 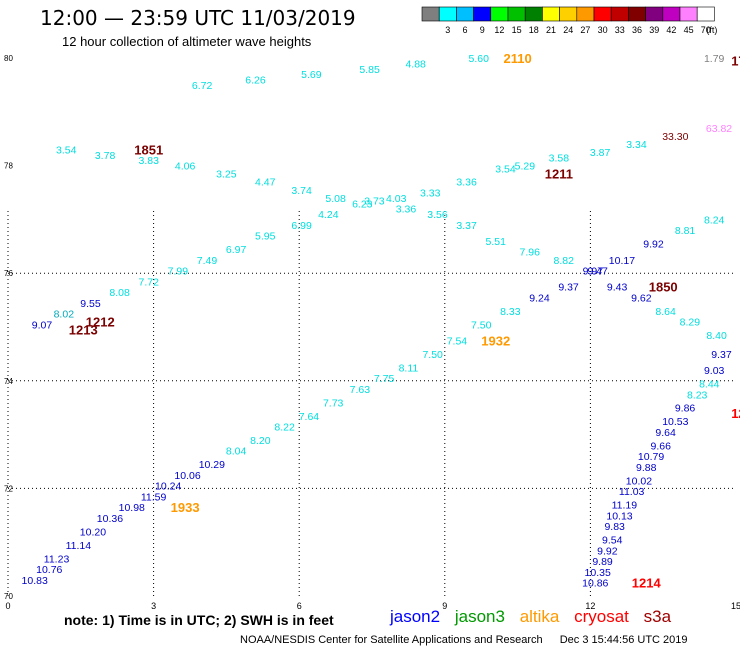 What do you see at coordinates (8, 166) in the screenshot?
I see `latitude-label: 78` at bounding box center [8, 166].